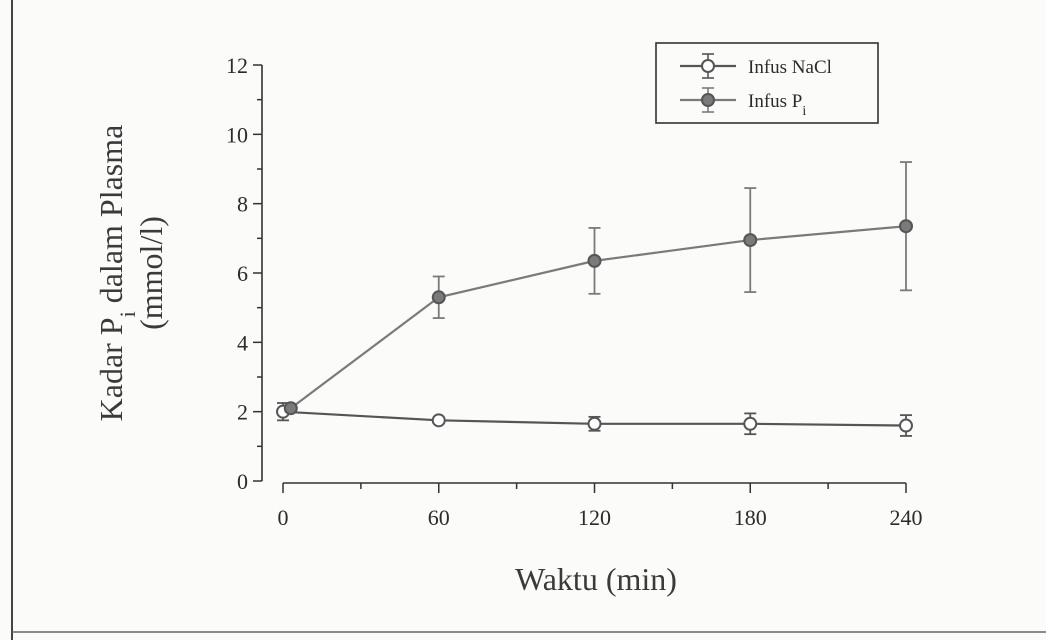 The width and height of the screenshot is (1046, 640). I want to click on legend-box, so click(767, 83).